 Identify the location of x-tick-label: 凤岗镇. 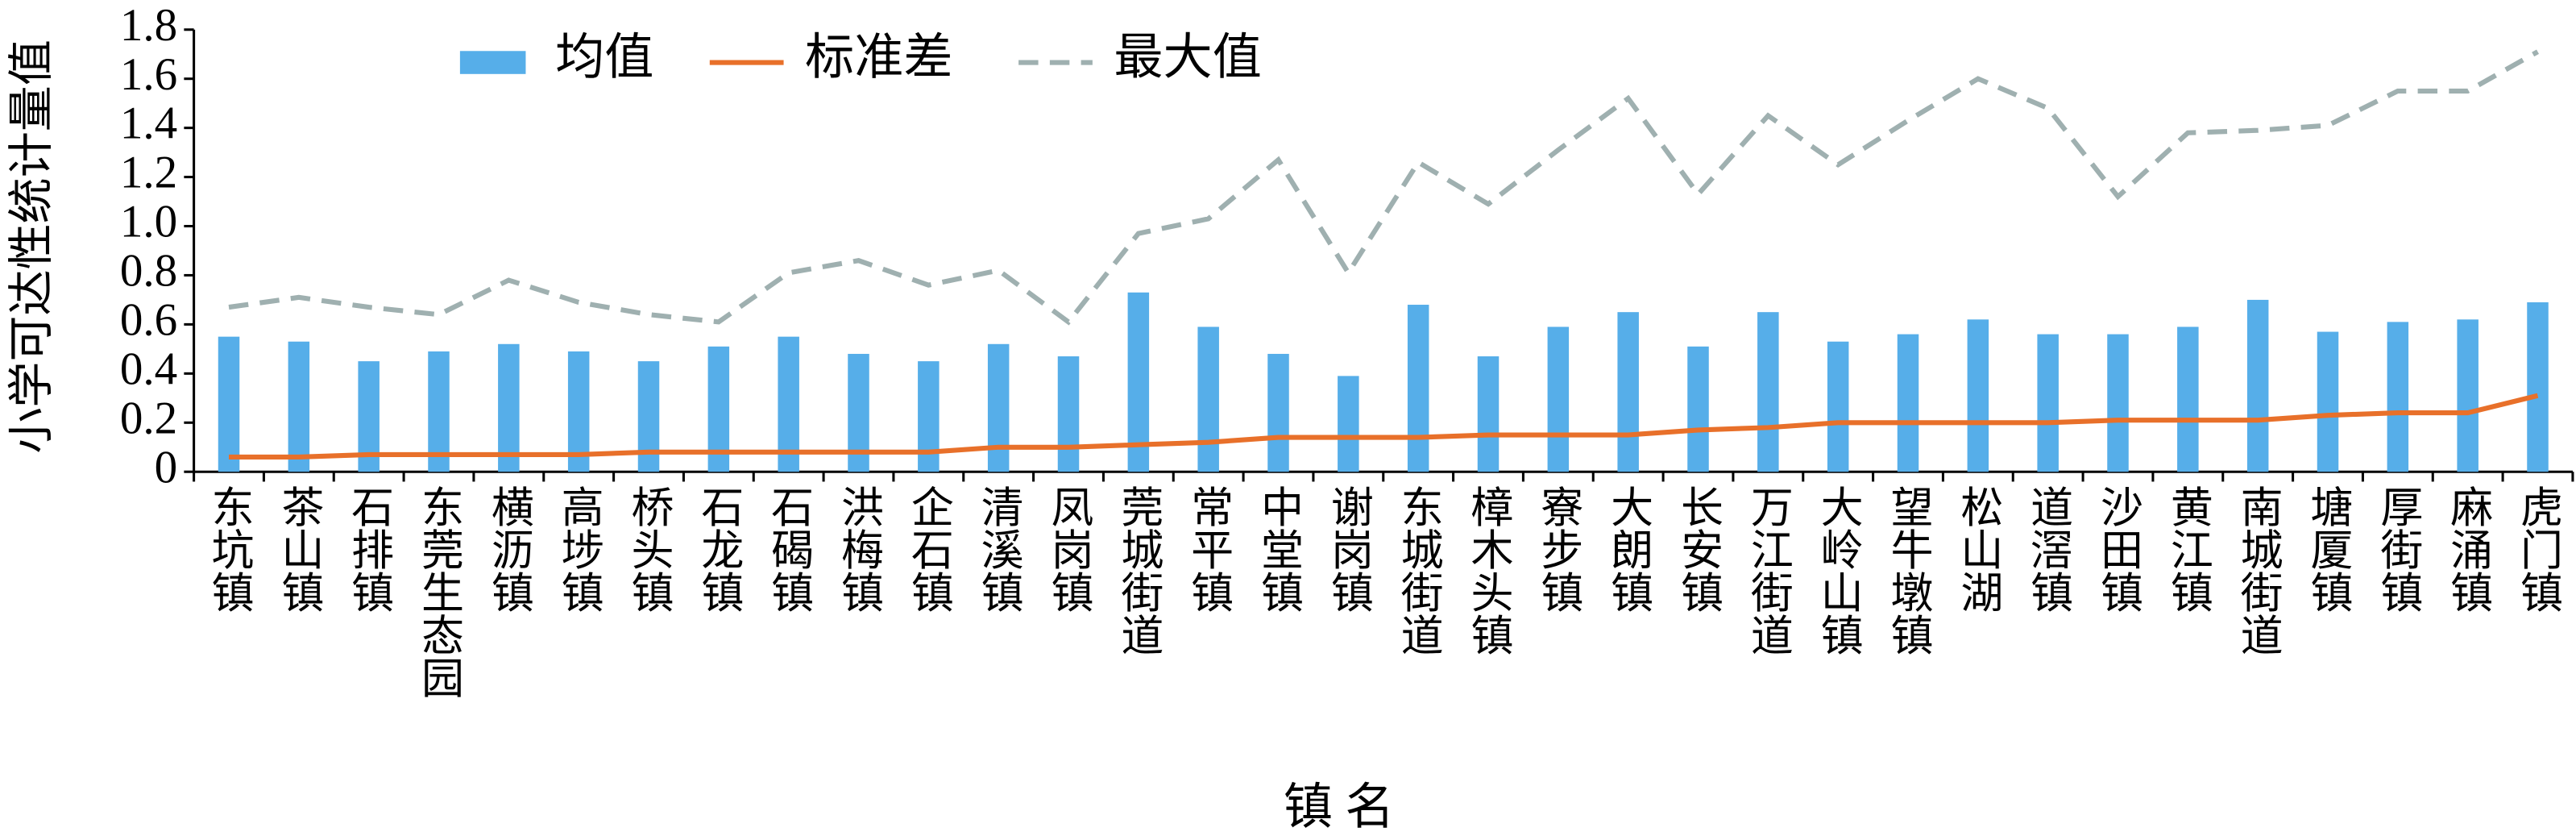
(1069, 549).